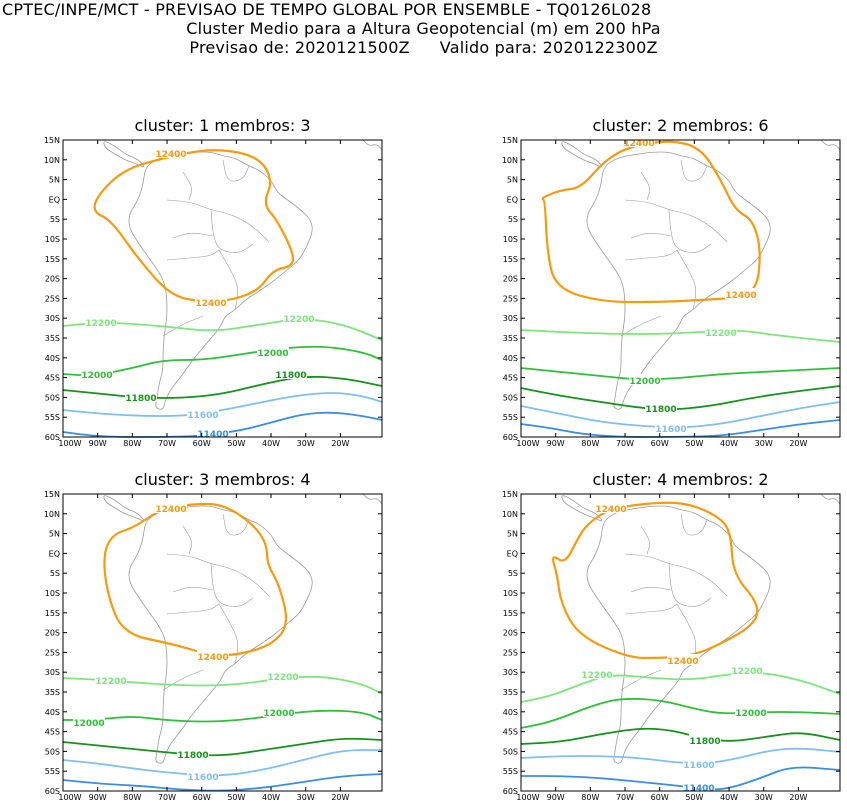 This screenshot has width=847, height=803. I want to click on panel-title: cluster: 3 membros: 4, so click(222, 479).